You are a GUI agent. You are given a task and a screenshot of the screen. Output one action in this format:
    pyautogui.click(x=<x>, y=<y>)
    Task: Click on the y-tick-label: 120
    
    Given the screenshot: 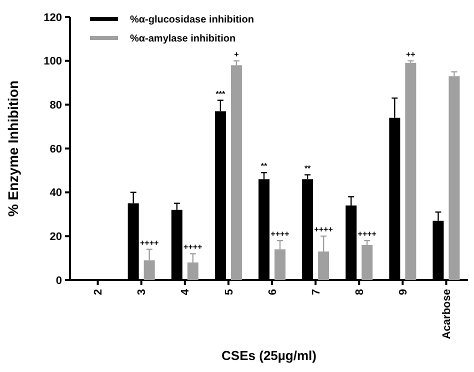 What is the action you would take?
    pyautogui.click(x=53, y=18)
    